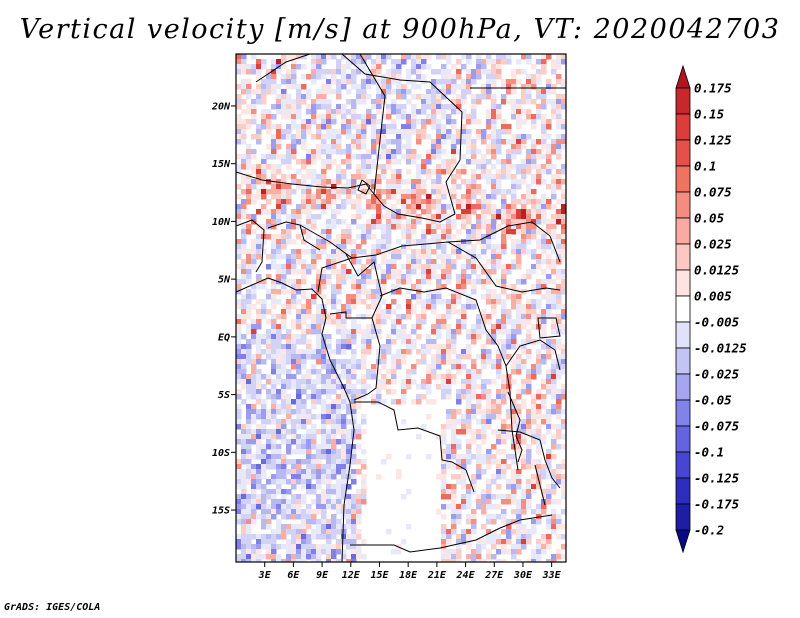  I want to click on colorbar-label: -0.175, so click(717, 504).